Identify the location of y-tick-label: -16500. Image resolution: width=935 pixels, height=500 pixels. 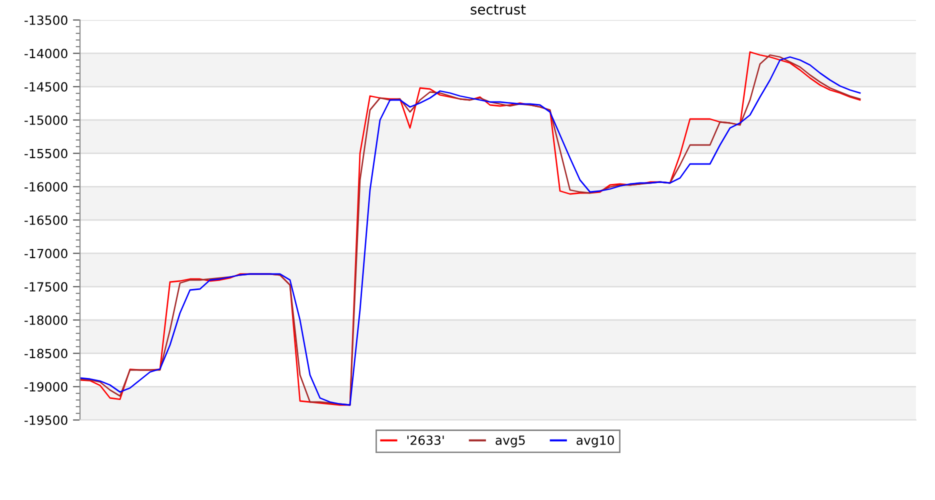
(46, 220).